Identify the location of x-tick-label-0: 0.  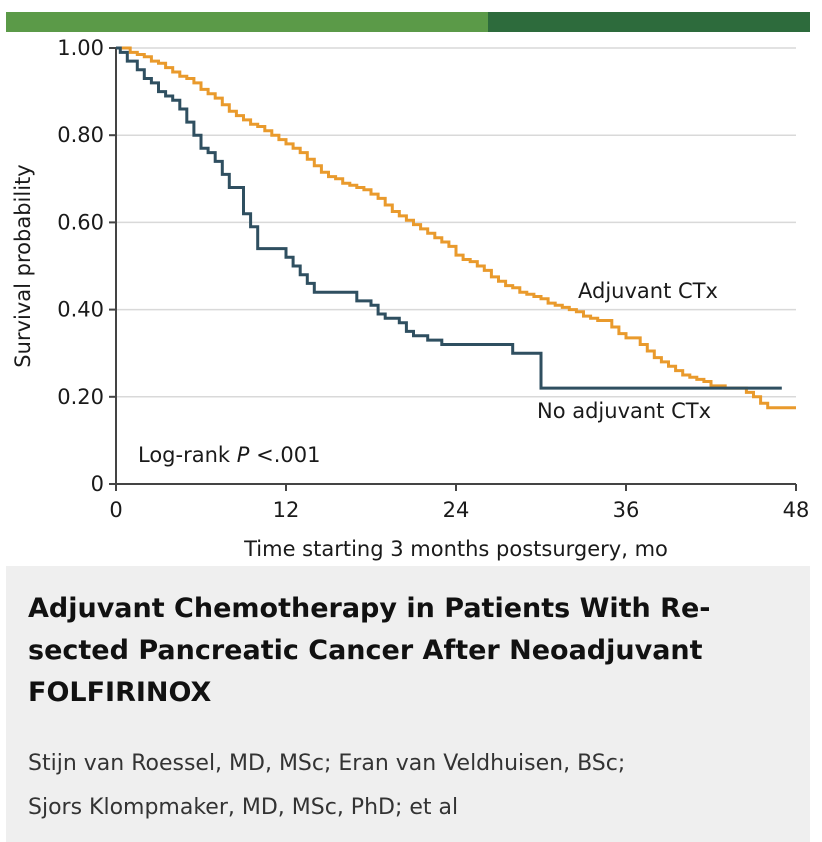
(115, 510).